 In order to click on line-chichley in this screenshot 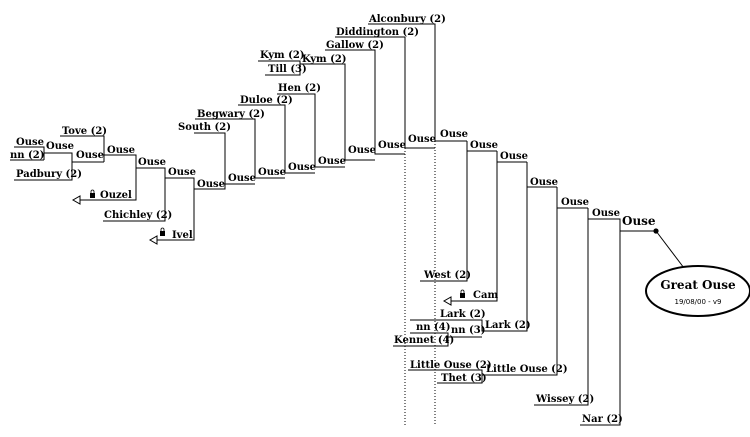, I will do `click(134, 200)`.